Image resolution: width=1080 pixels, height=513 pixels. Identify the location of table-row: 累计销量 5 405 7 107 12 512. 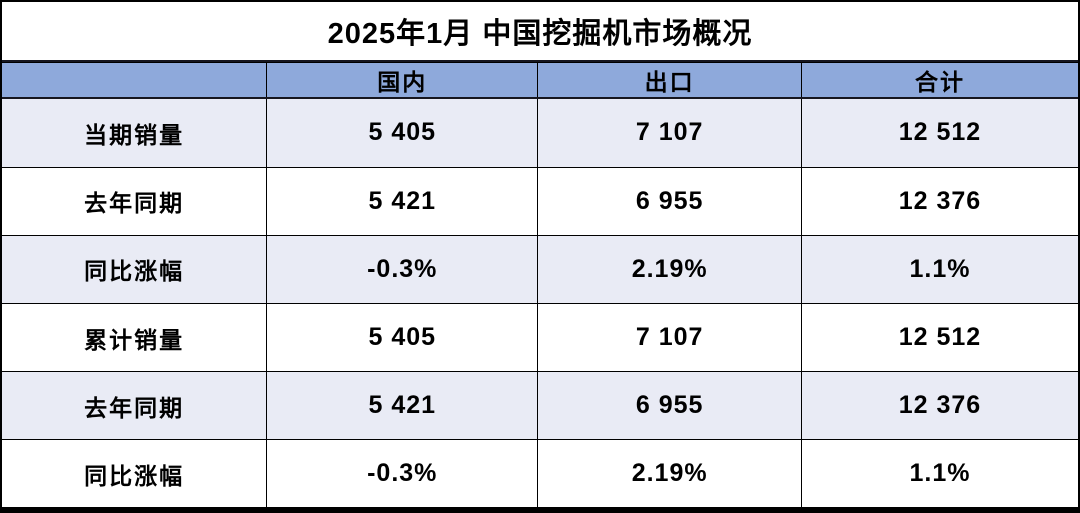
(540, 337).